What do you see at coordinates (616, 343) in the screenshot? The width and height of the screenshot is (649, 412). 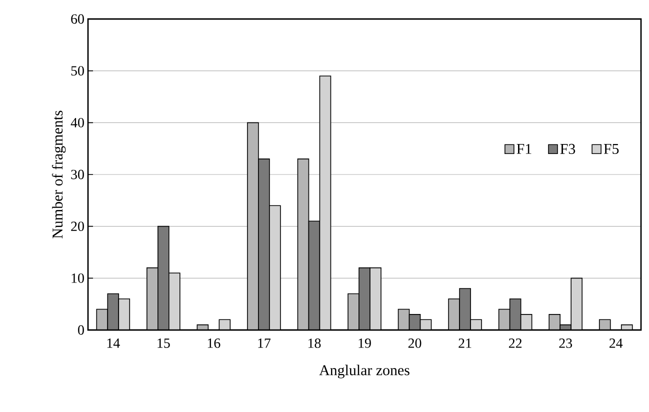 I see `x-tick-label: 24` at bounding box center [616, 343].